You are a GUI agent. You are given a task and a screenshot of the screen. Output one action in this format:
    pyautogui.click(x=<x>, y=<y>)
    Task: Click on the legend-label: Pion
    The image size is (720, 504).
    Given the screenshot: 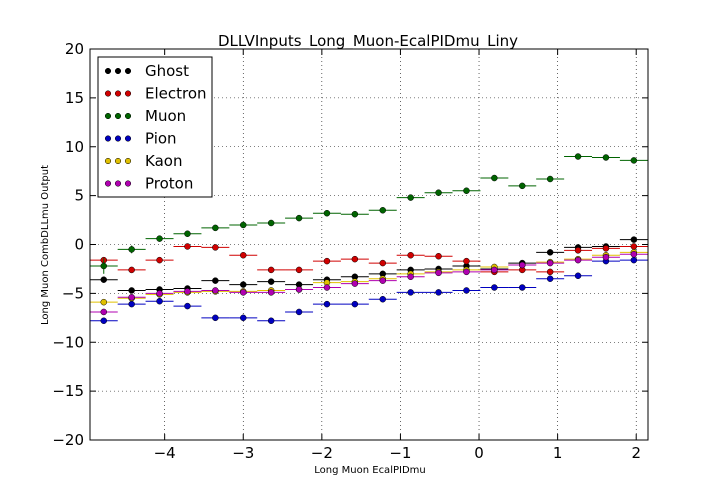 What is the action you would take?
    pyautogui.click(x=161, y=139)
    